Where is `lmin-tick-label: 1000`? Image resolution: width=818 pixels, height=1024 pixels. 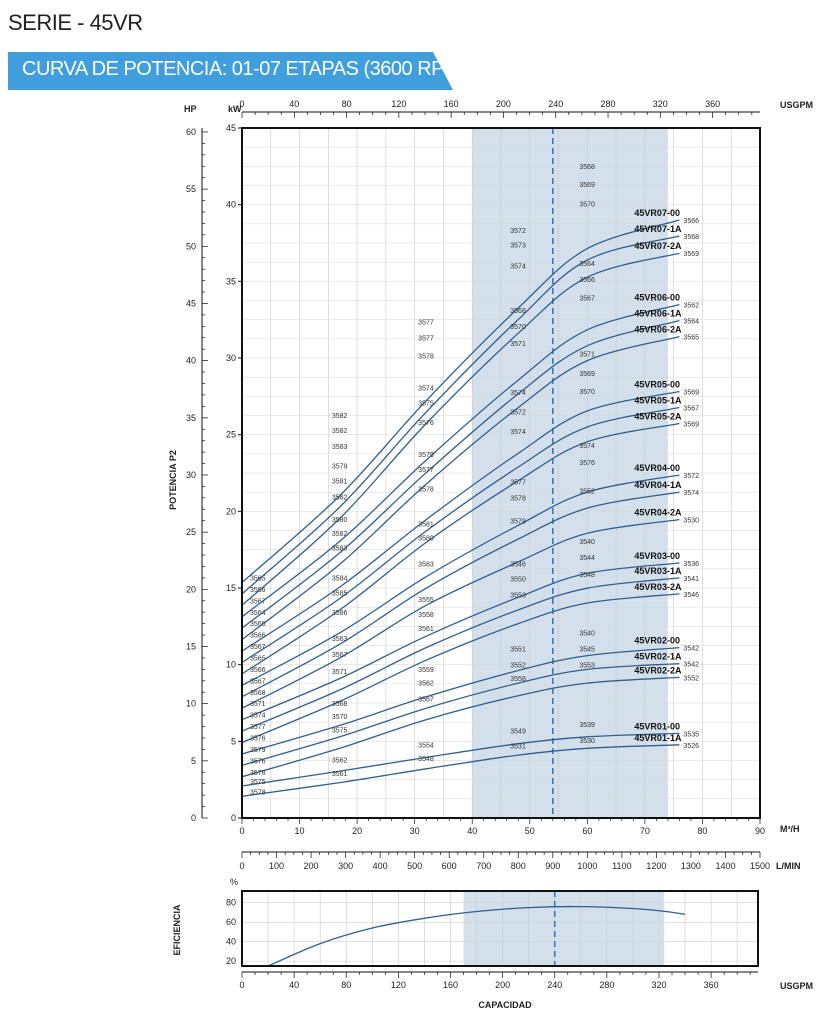
lmin-tick-label: 1000 is located at coordinates (587, 866).